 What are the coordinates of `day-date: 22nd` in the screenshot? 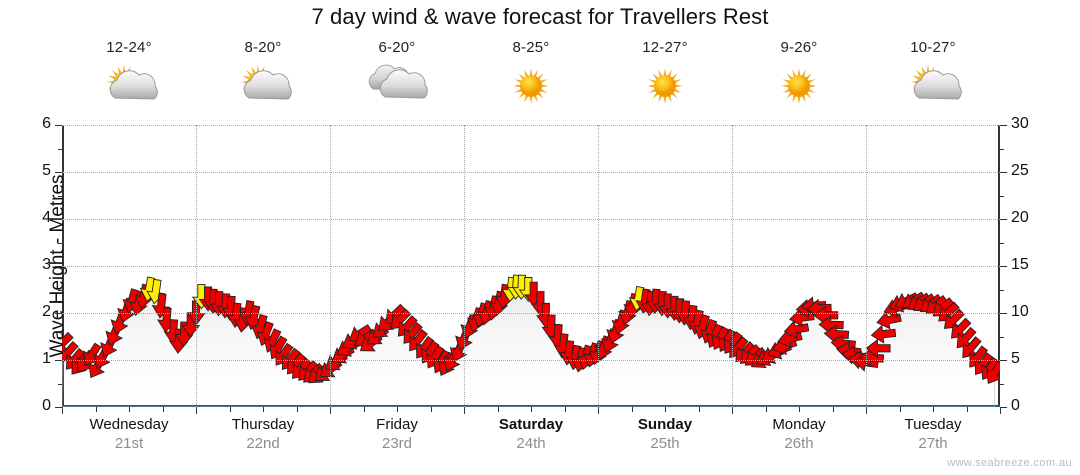 It's located at (263, 443).